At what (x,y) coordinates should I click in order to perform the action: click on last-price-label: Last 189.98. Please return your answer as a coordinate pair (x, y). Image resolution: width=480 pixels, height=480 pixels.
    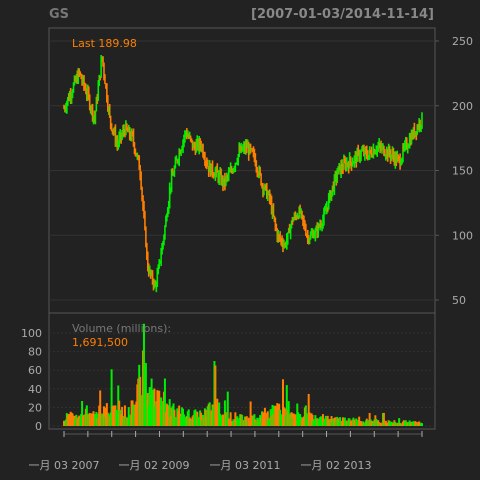
    Looking at the image, I should click on (104, 43).